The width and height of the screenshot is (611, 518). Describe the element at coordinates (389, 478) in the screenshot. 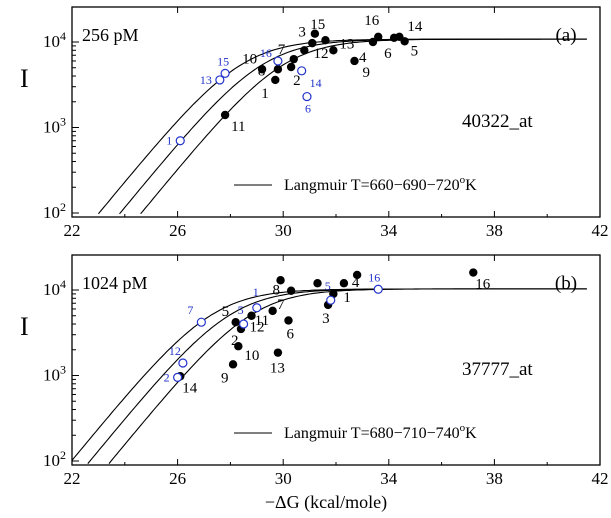

I see `x-tick-label: 34` at that location.